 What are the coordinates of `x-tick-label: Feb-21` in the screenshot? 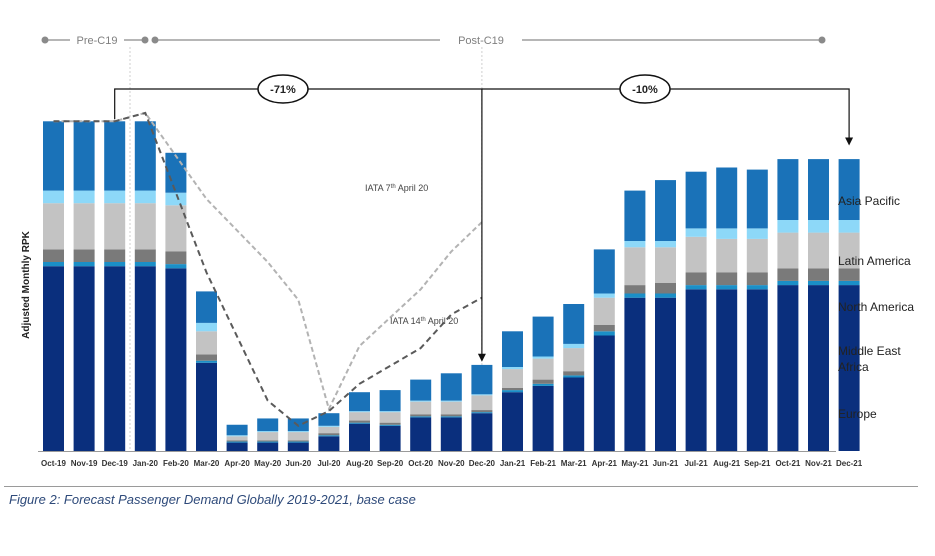 It's located at (543, 463).